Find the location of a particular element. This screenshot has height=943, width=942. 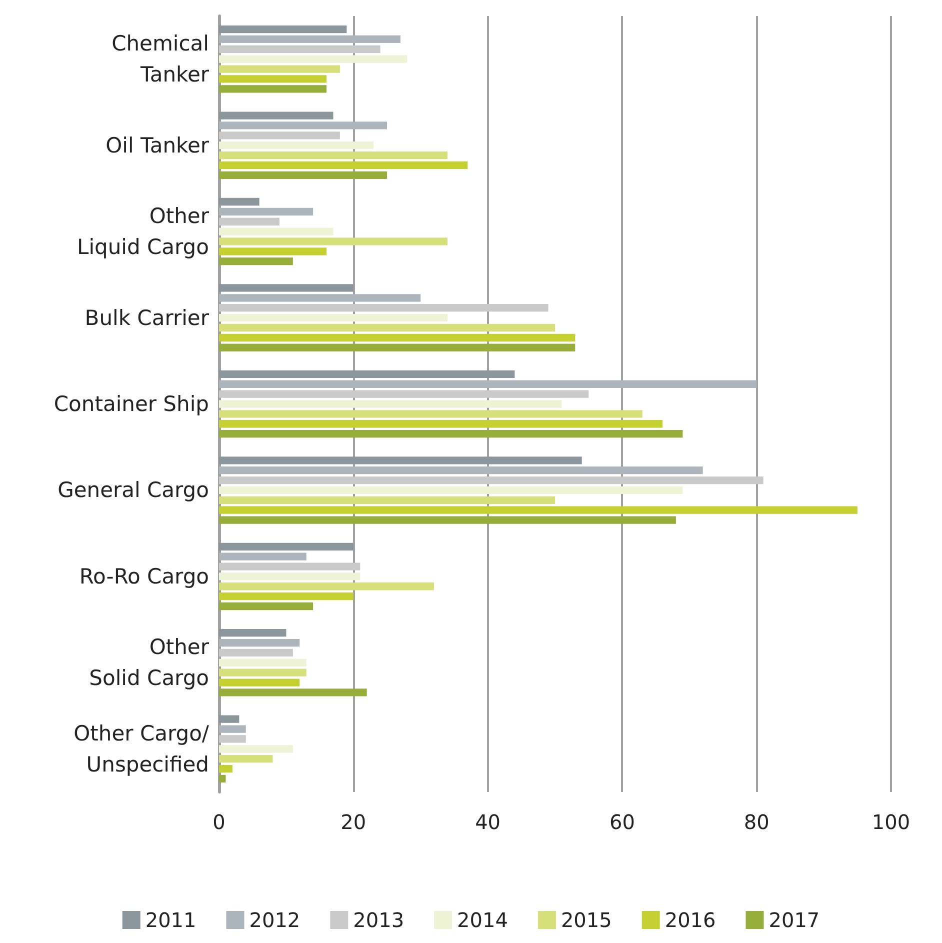

x-tick-label: 100 is located at coordinates (891, 822).